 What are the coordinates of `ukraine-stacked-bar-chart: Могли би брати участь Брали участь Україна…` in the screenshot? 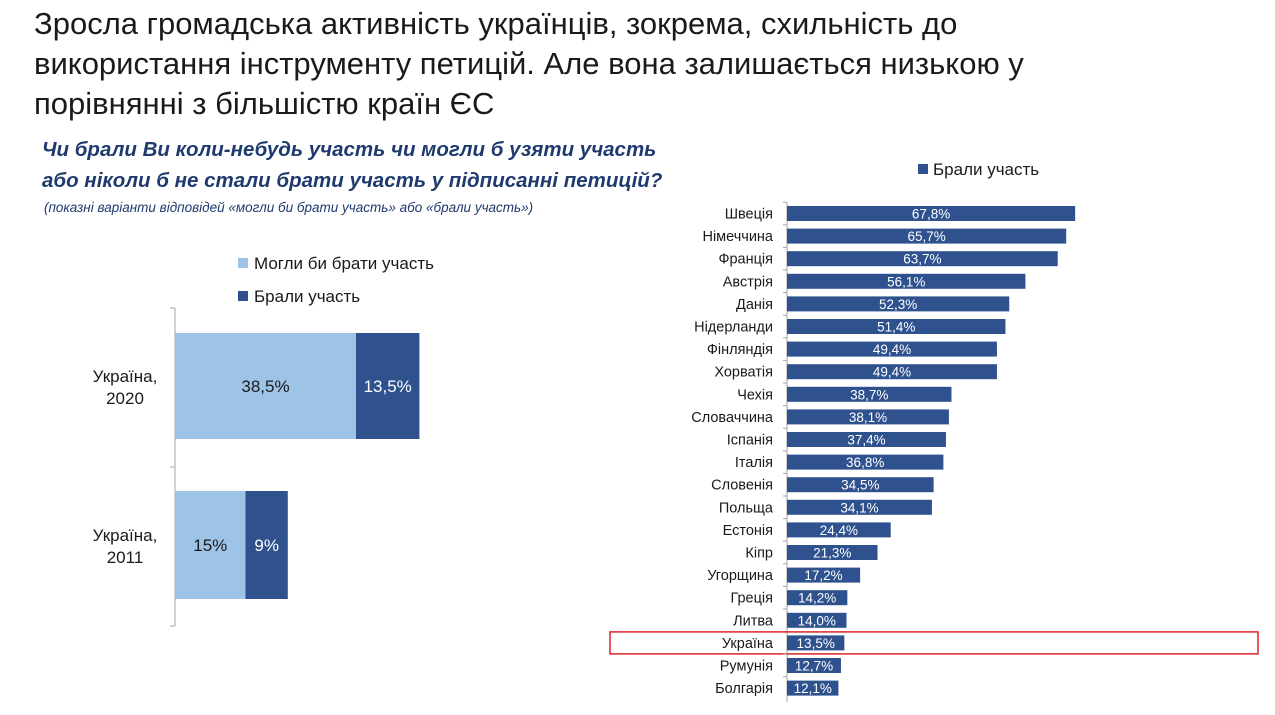 It's located at (263, 440).